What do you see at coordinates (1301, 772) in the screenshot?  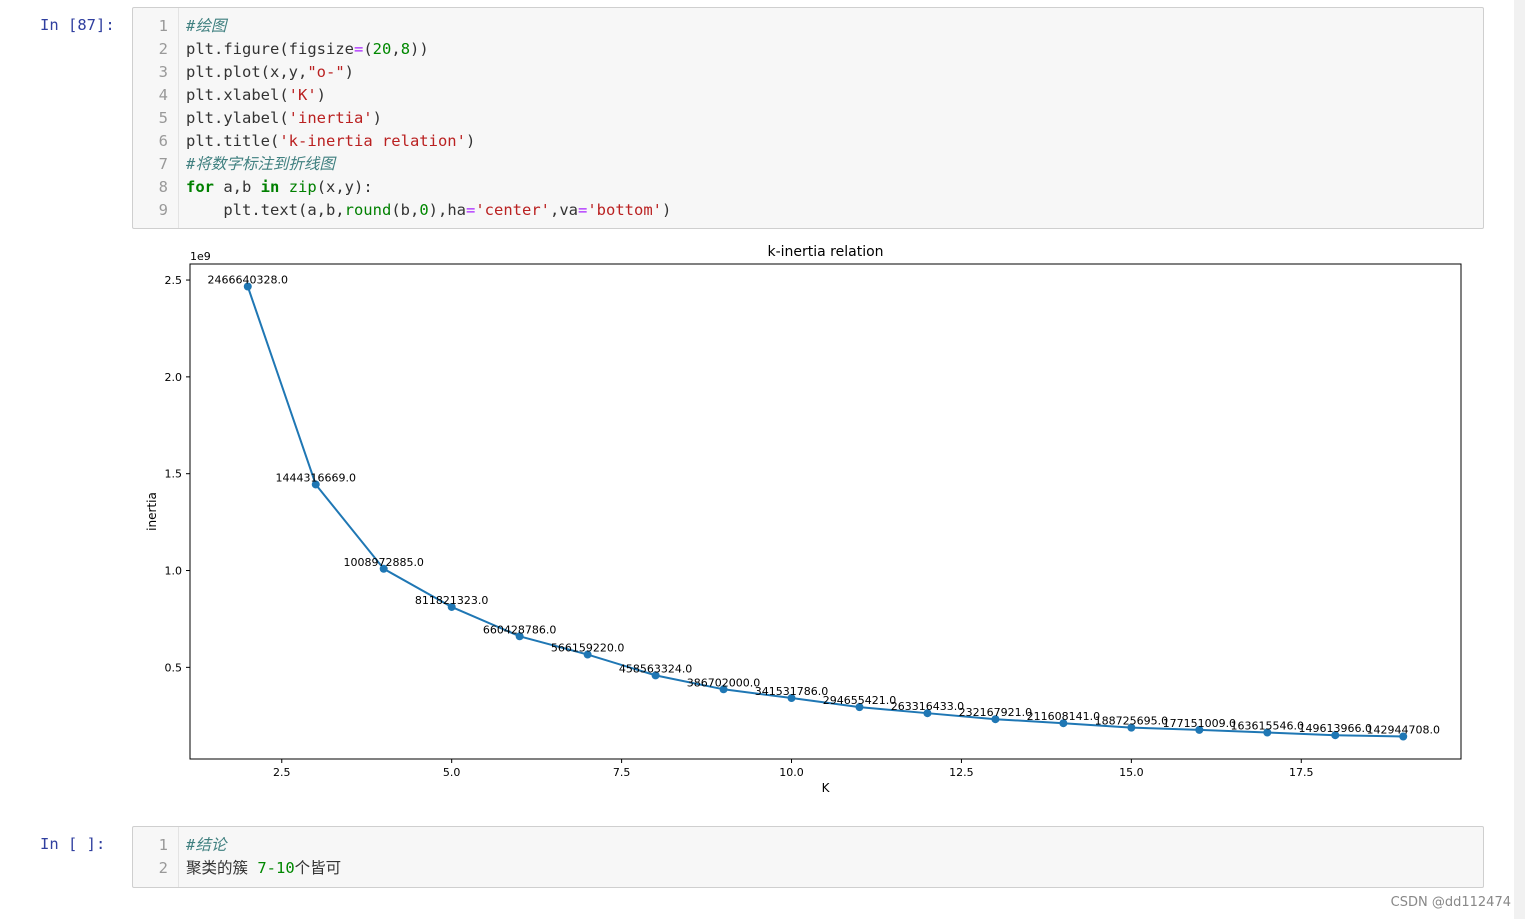 I see `x-tick-label: 17.5` at bounding box center [1301, 772].